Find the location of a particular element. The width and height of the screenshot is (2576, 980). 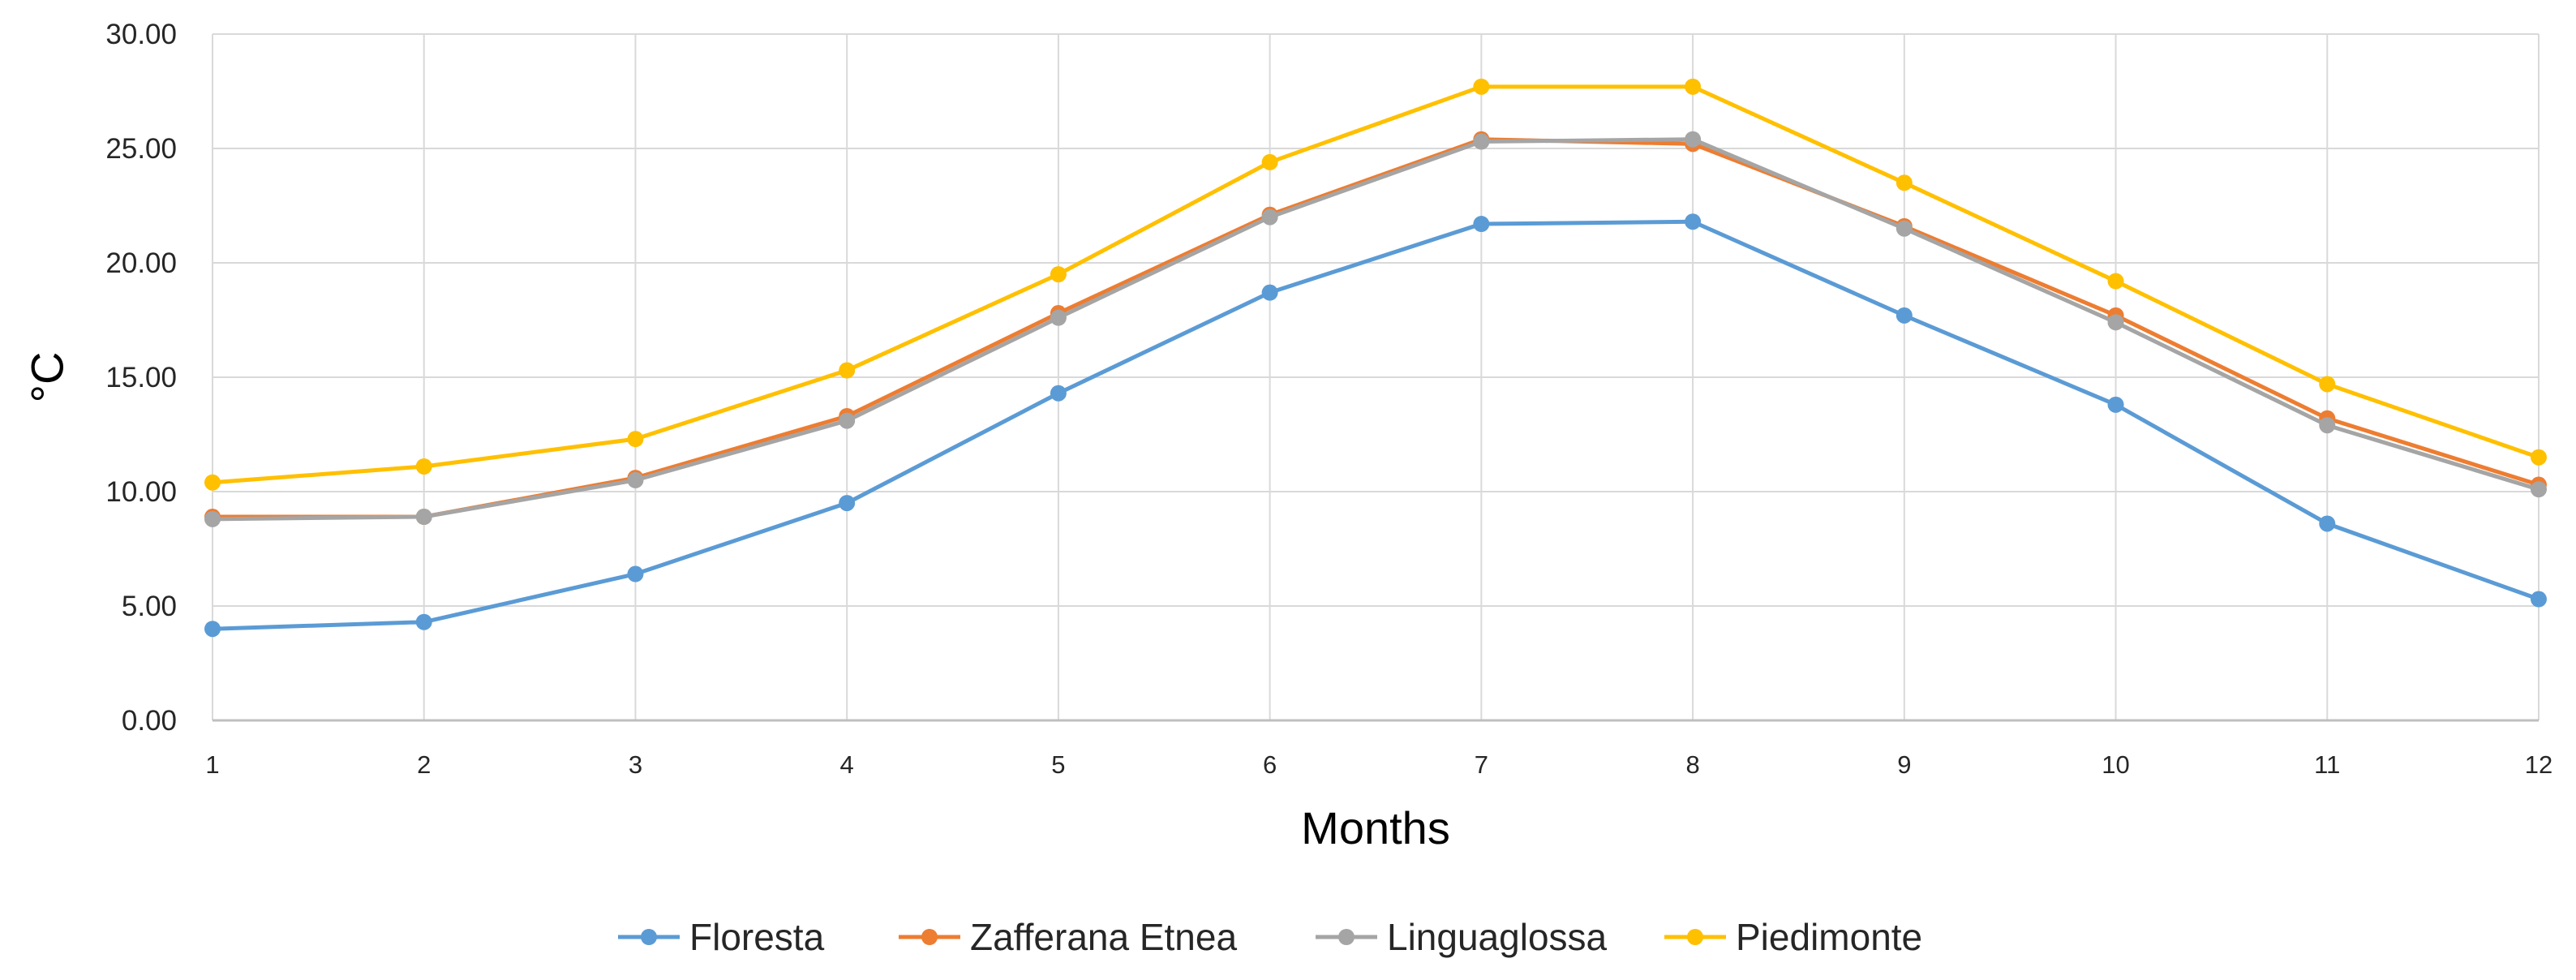

x-tick-label: 11 is located at coordinates (2327, 764).